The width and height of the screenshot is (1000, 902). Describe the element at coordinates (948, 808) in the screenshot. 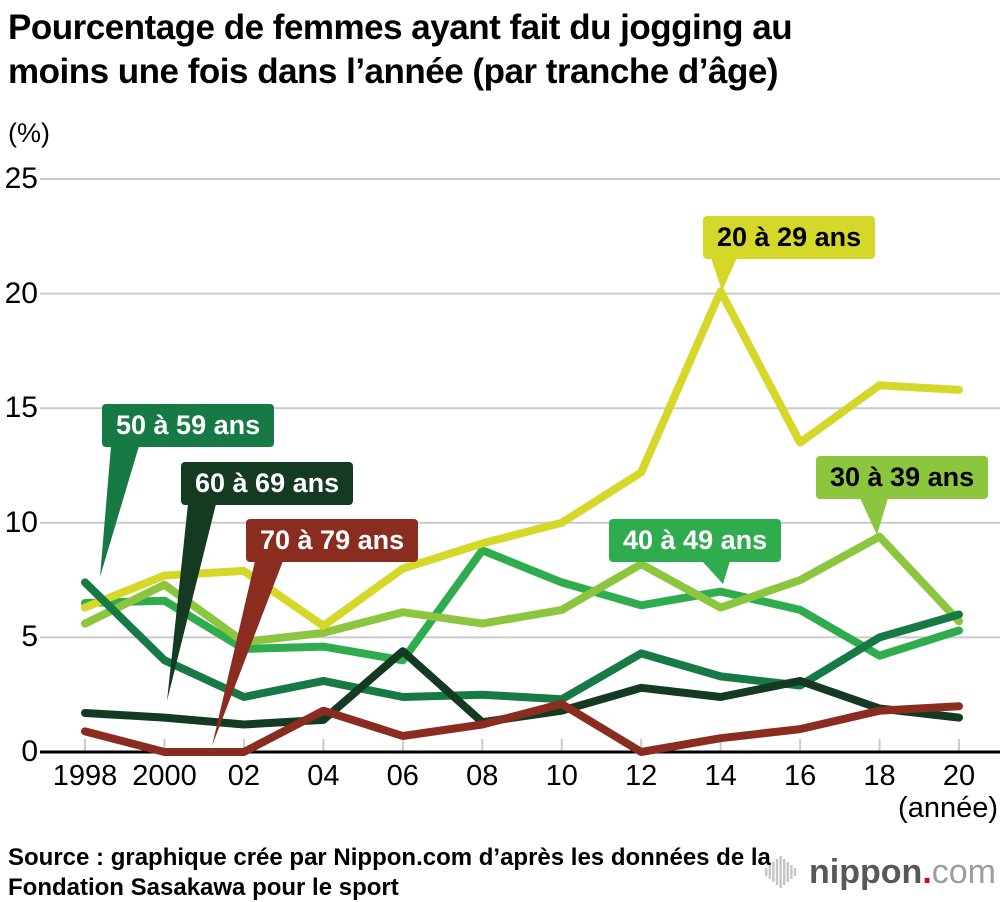

I see `x-axis-unit-label: (année)` at that location.